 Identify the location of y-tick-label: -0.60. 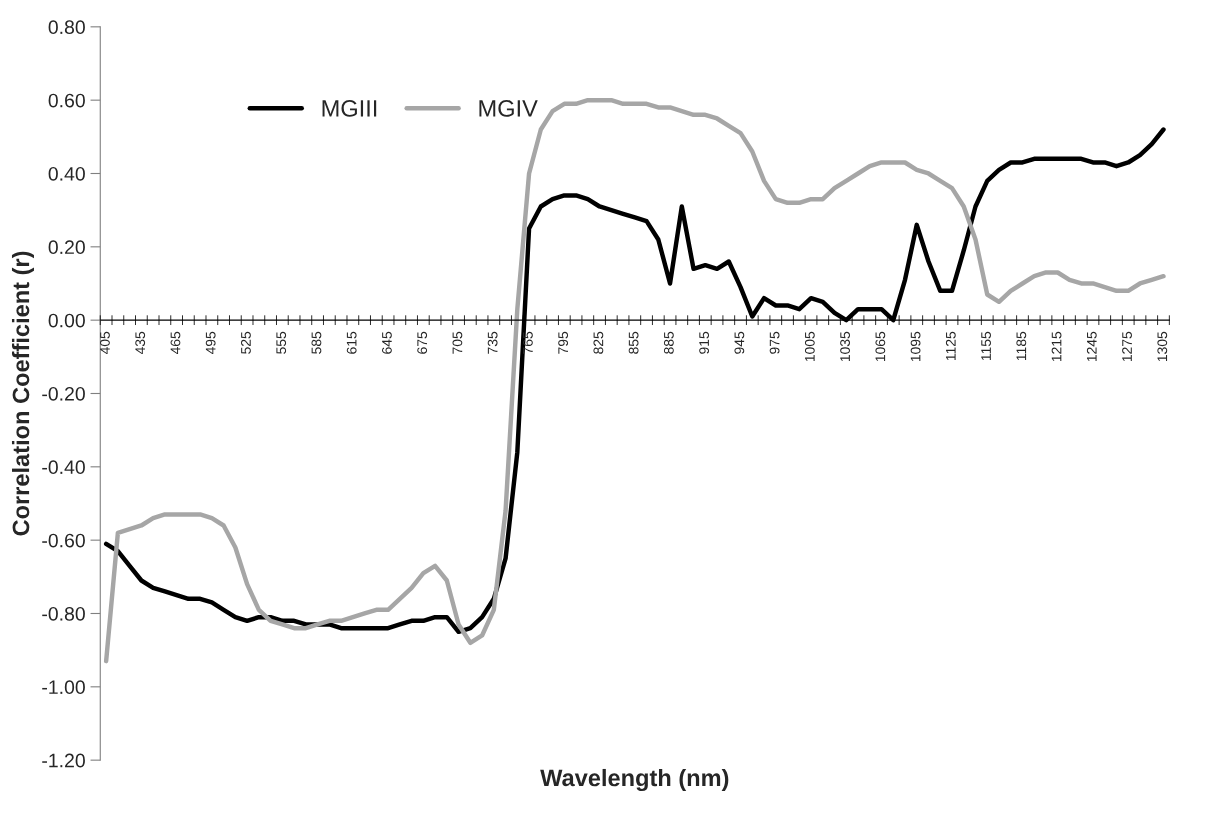
(63, 540).